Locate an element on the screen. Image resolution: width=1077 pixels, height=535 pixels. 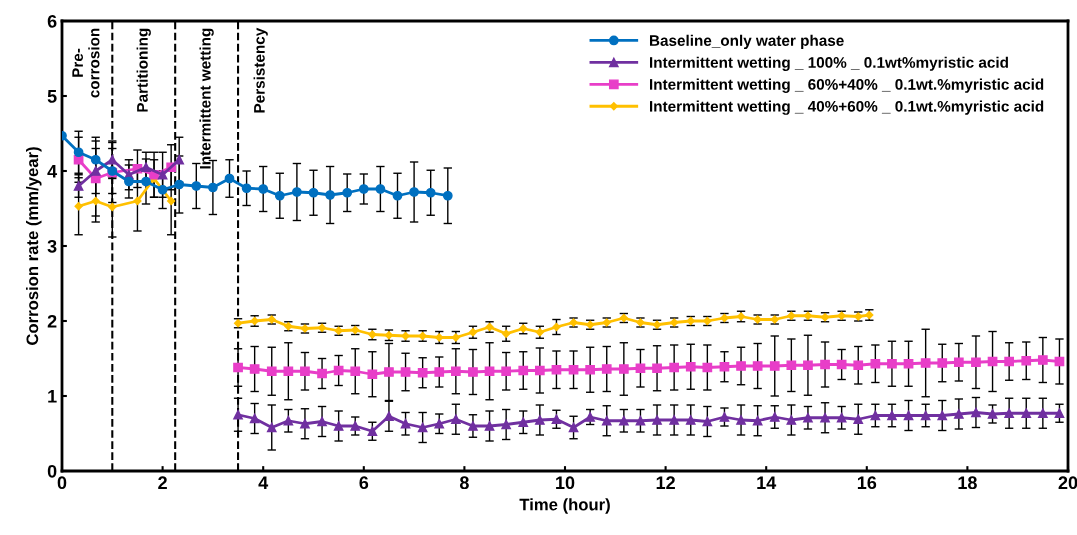
x-tick-label: 10 is located at coordinates (565, 483).